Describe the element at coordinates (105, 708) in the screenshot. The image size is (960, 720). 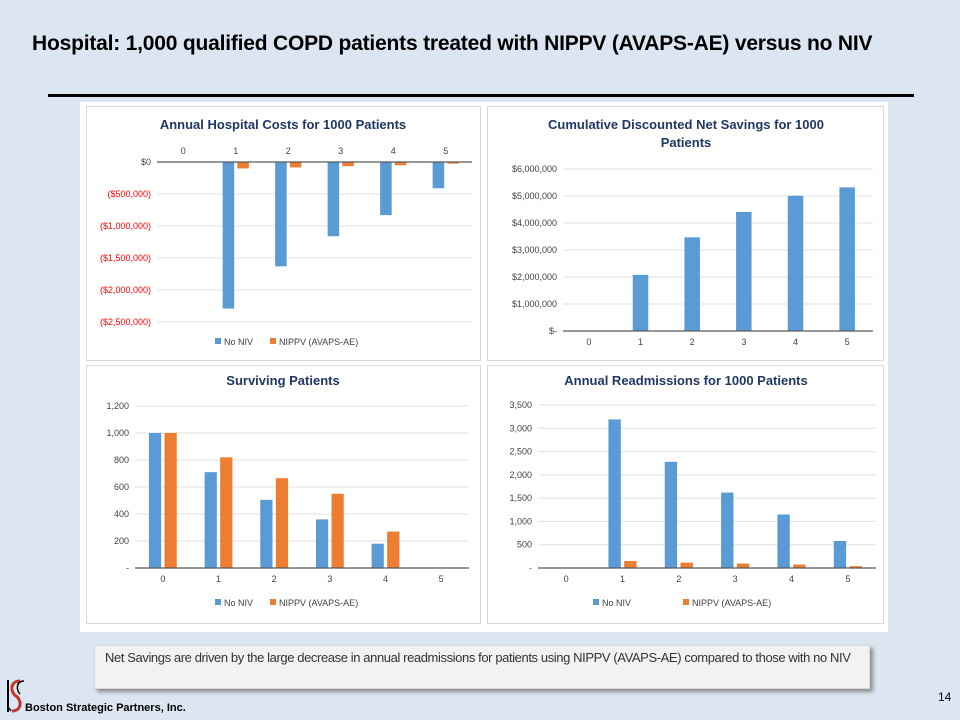
I see `company-name: Boston Strategic Partners, Inc.` at that location.